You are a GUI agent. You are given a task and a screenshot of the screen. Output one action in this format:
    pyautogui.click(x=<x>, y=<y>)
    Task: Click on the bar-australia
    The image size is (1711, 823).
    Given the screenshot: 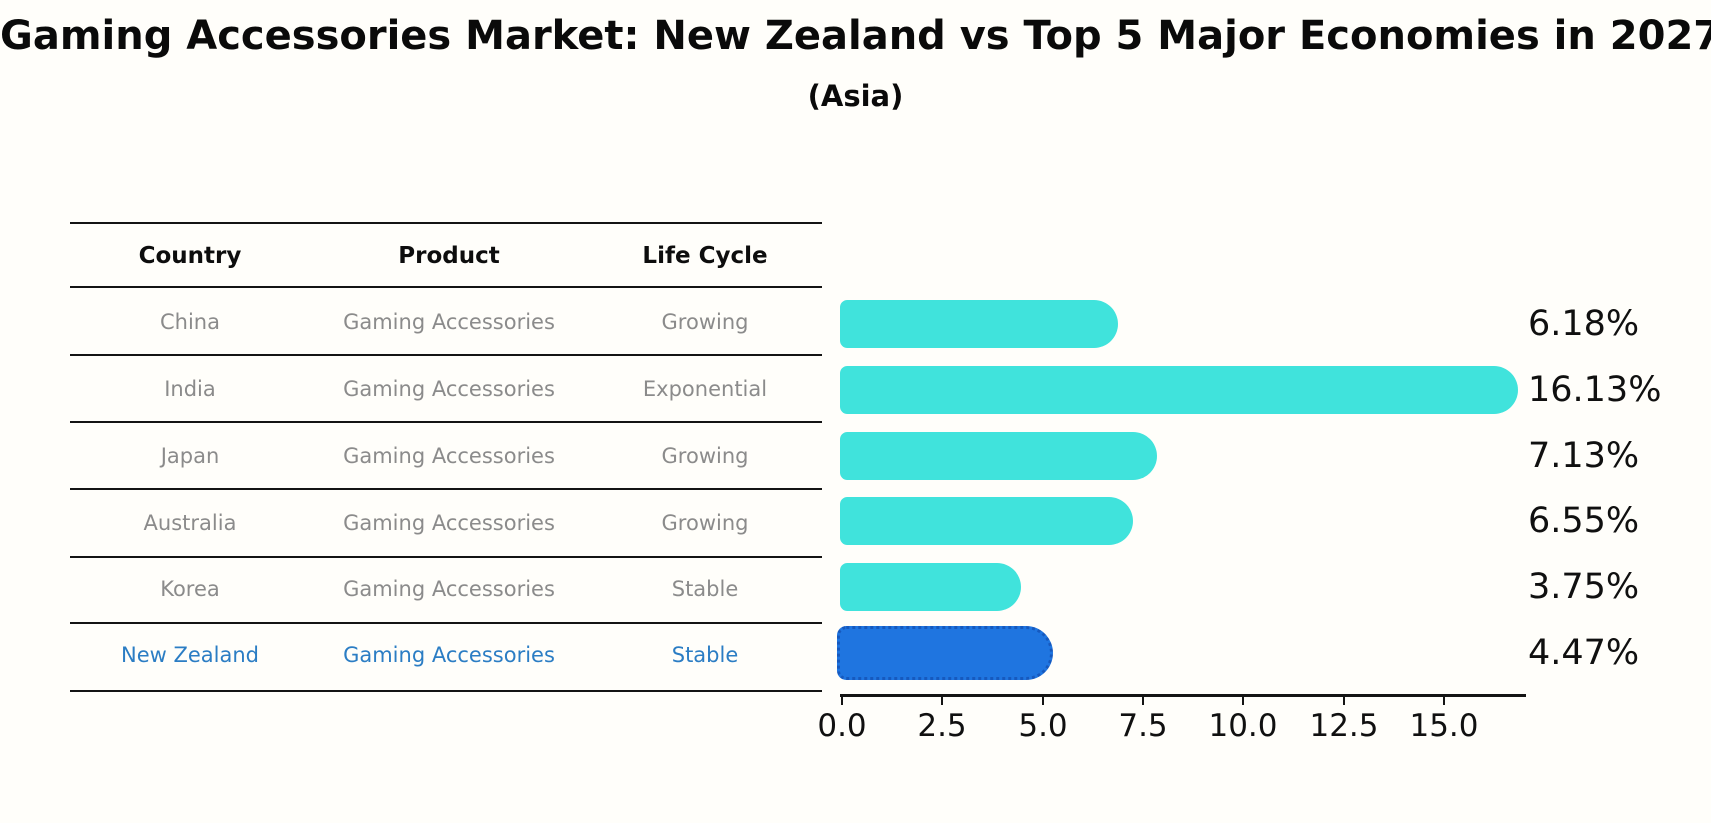 What is the action you would take?
    pyautogui.click(x=986, y=521)
    